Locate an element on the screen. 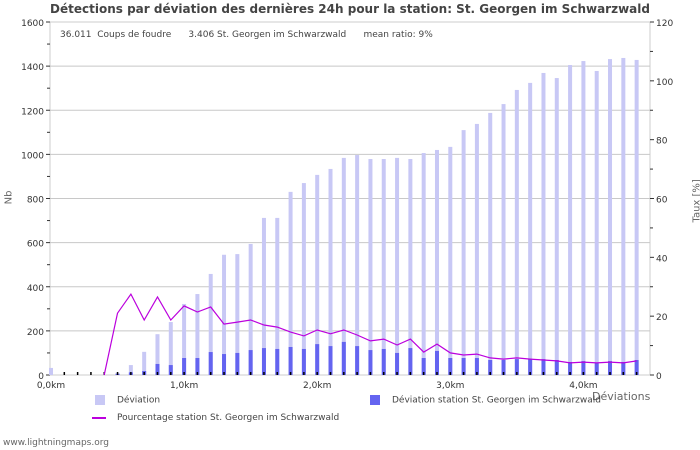 The image size is (700, 450). x-tick: 4,0km is located at coordinates (583, 386).